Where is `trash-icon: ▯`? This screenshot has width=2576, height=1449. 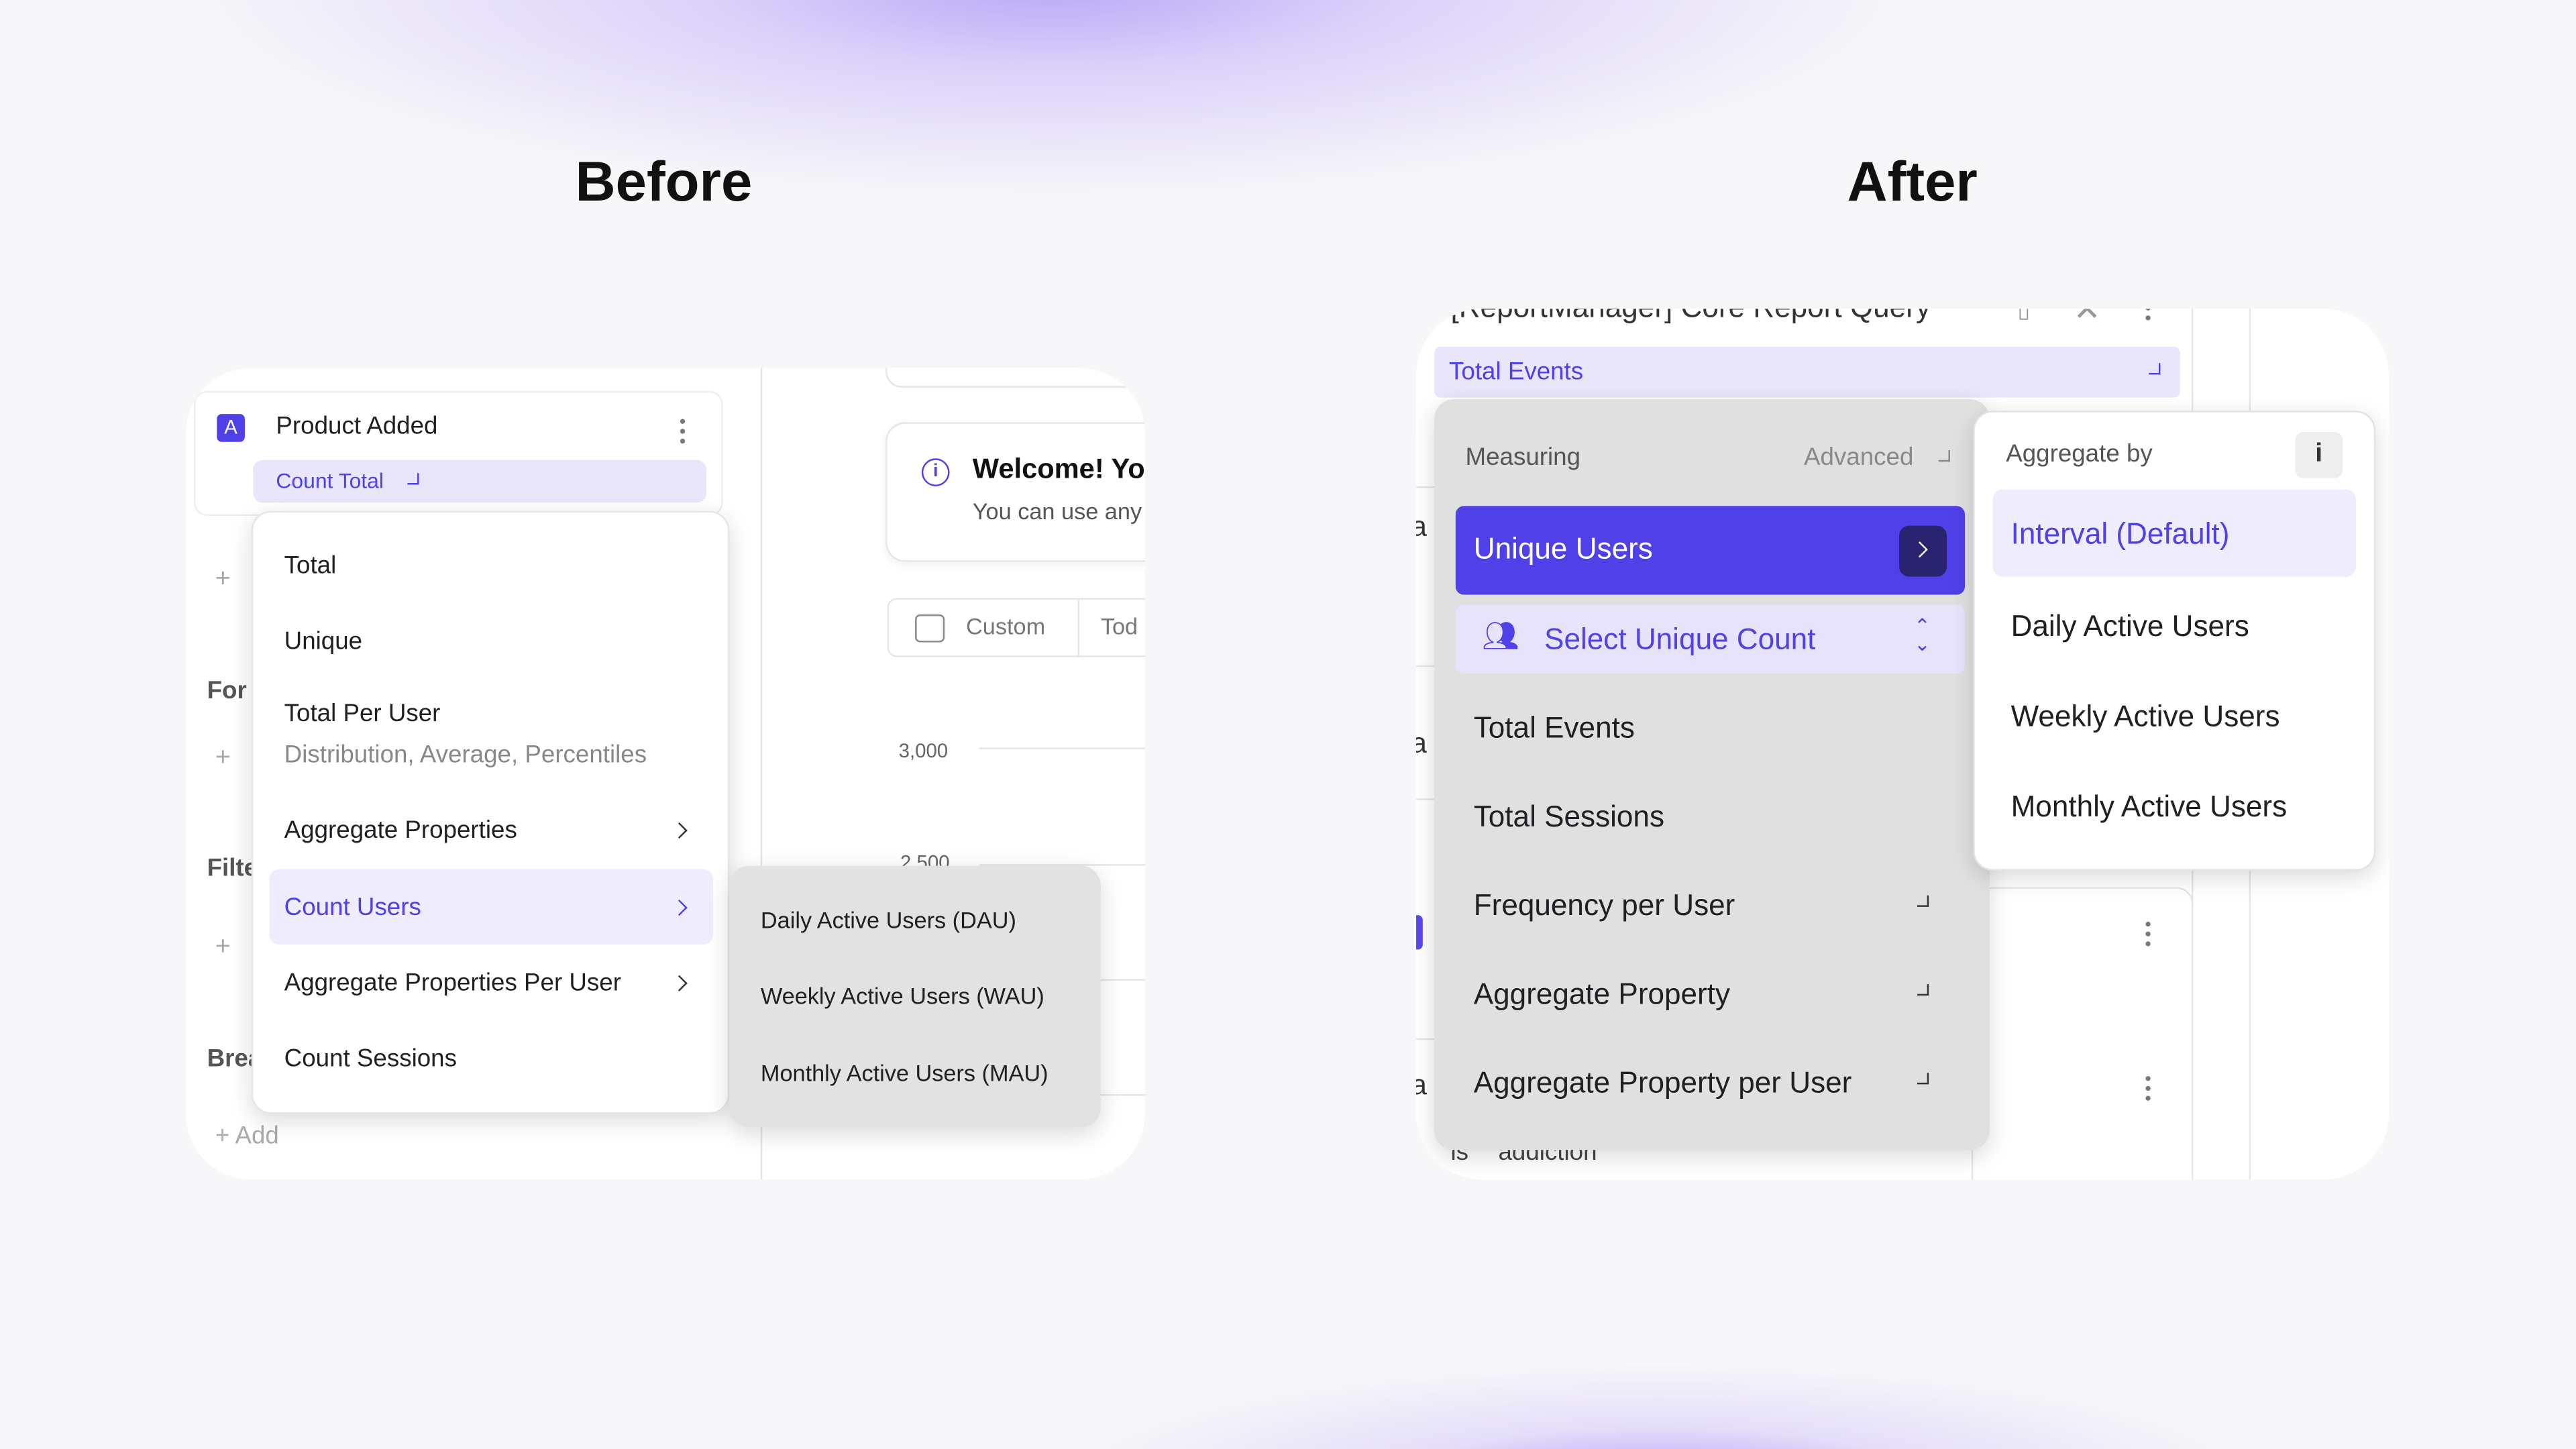 trash-icon: ▯ is located at coordinates (2023, 316).